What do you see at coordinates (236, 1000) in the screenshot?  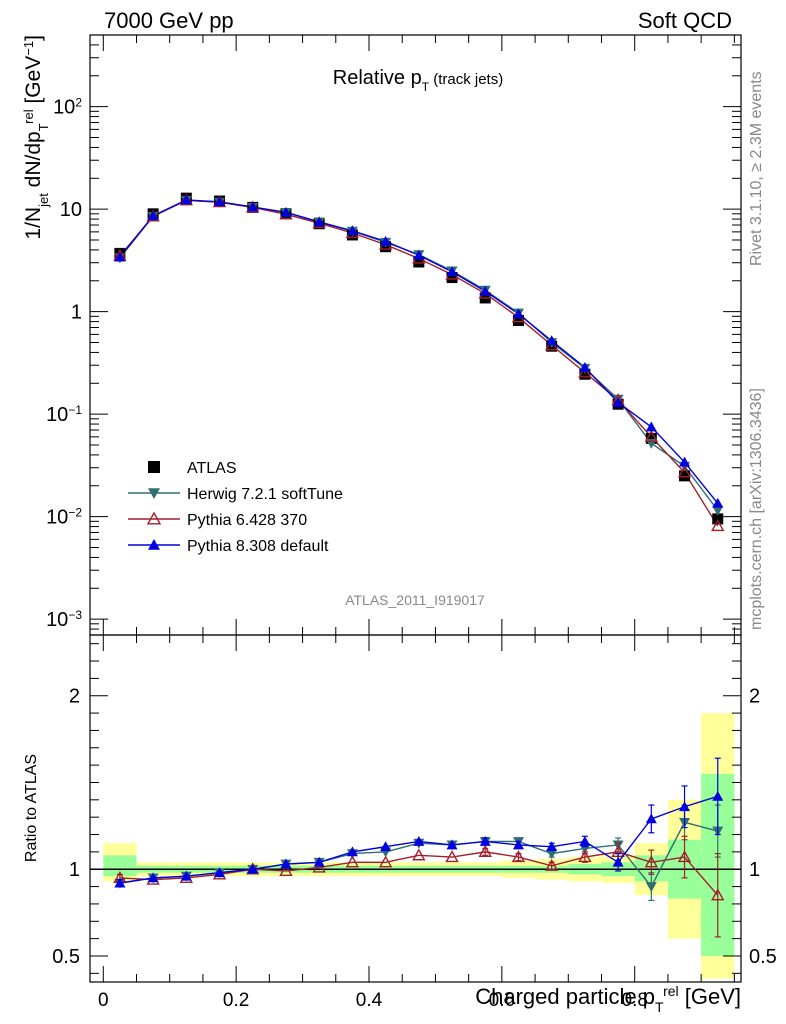 I see `x-tick-label: 0.2` at bounding box center [236, 1000].